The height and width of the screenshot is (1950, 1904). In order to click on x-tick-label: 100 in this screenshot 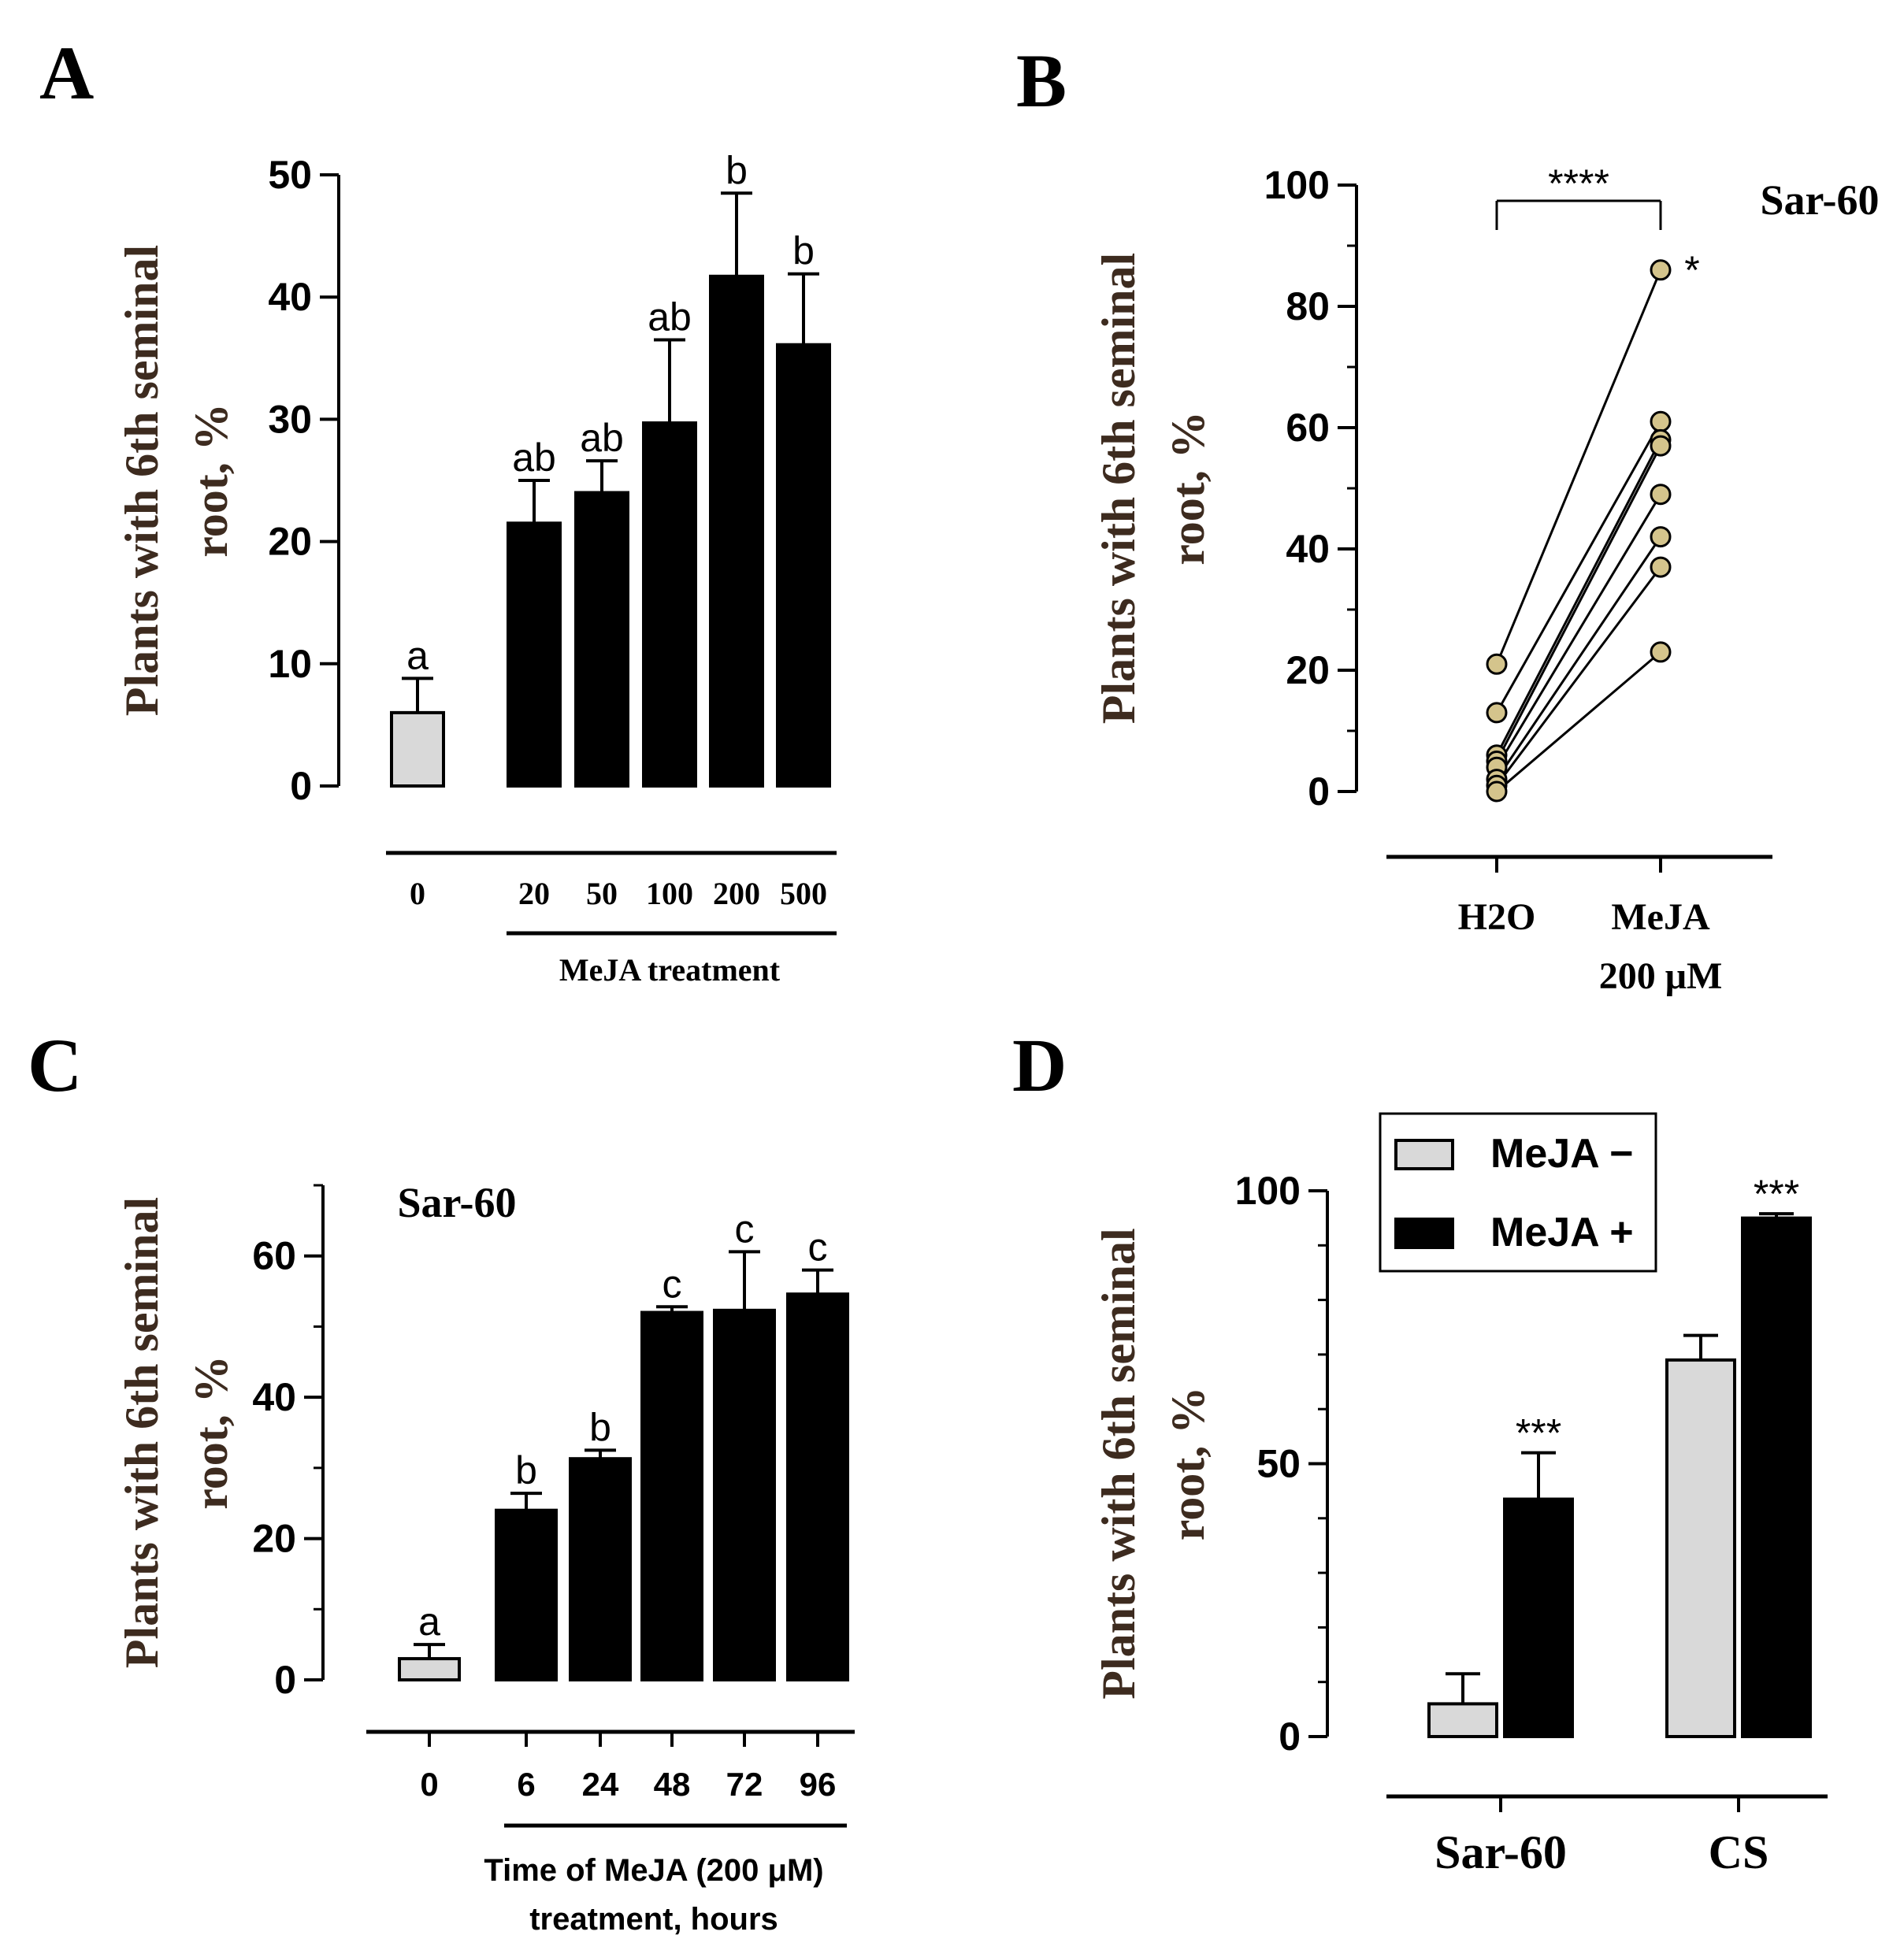, I will do `click(669, 893)`.